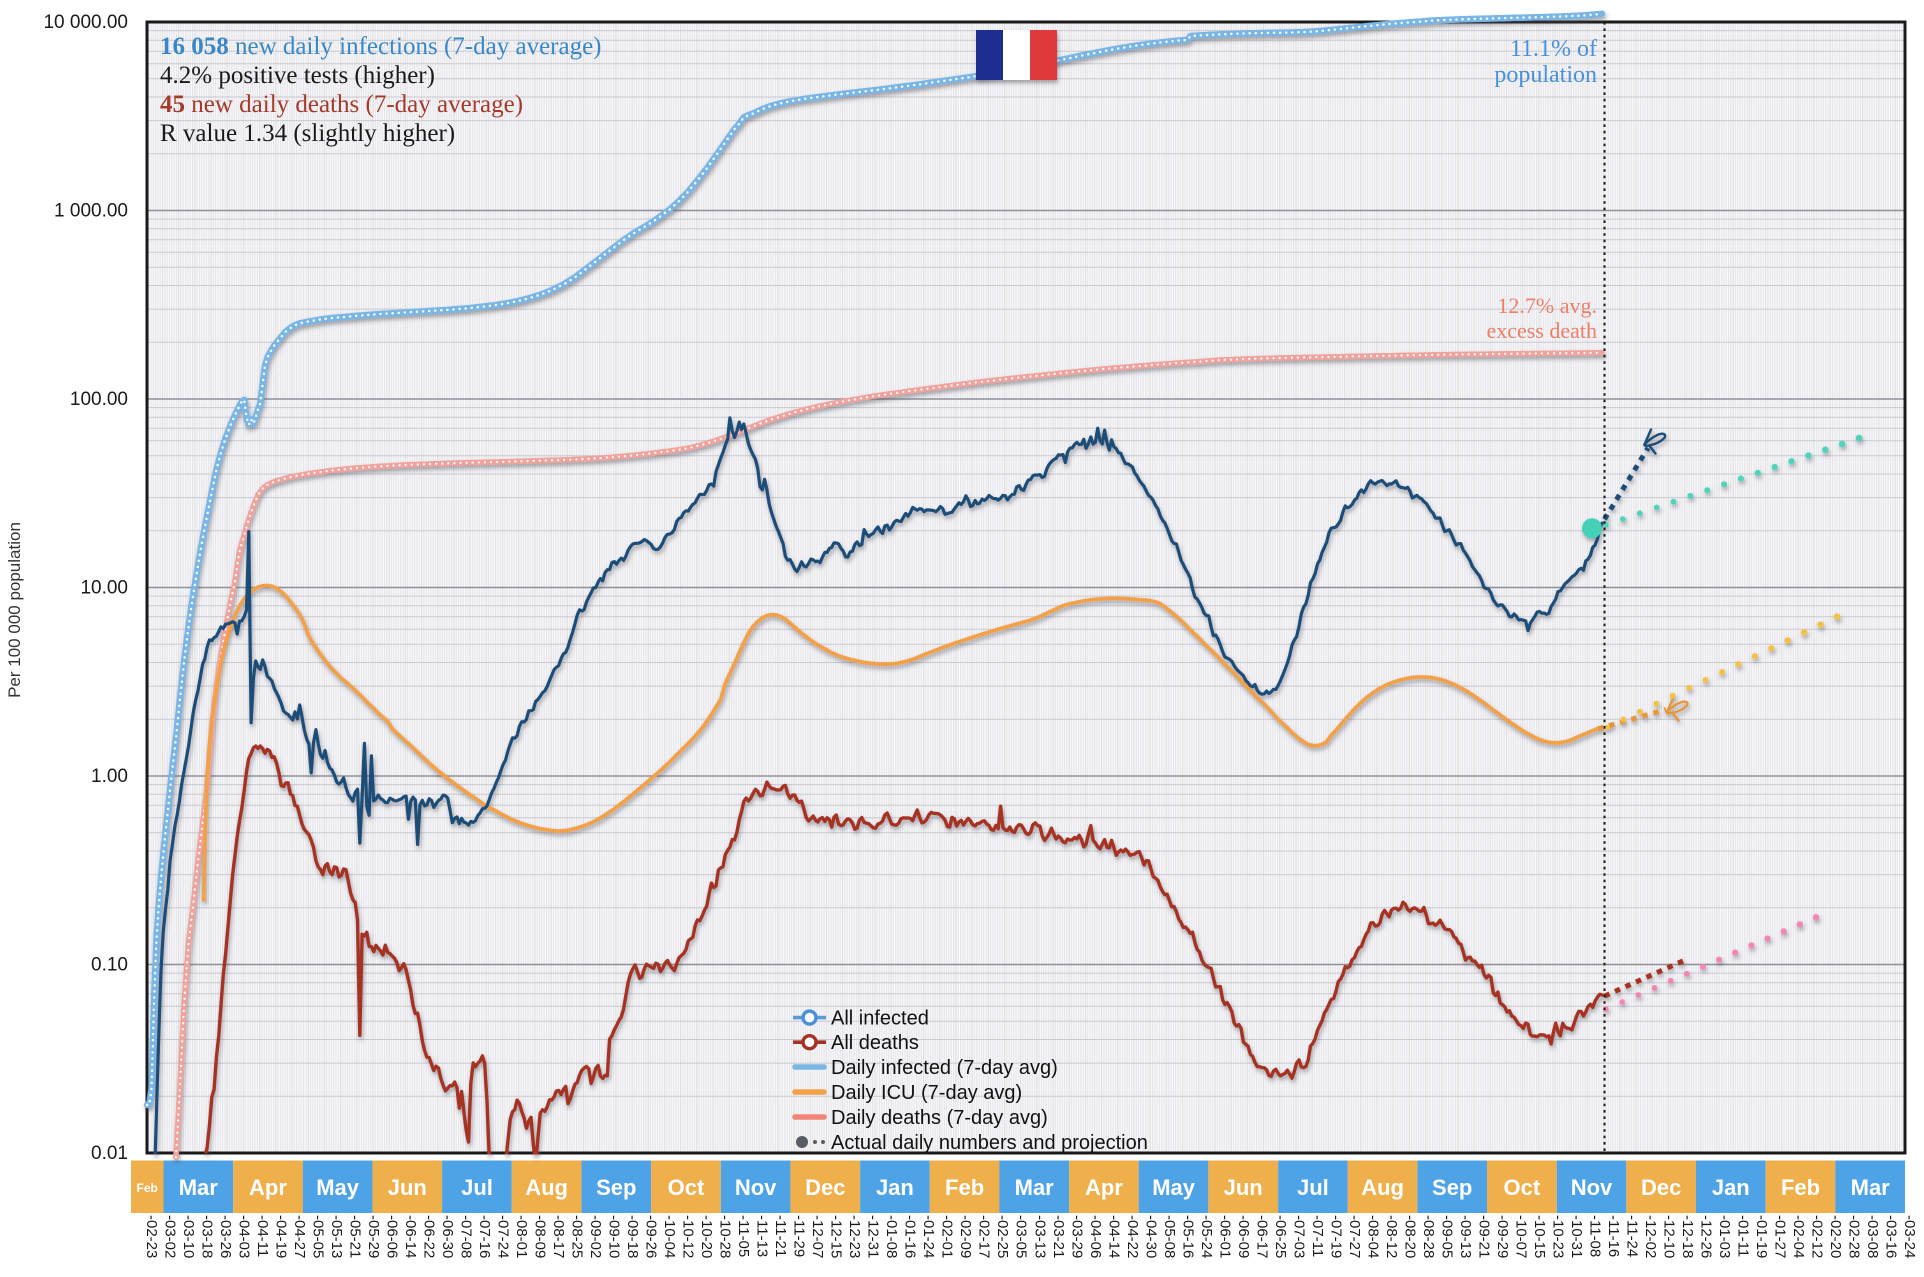 The width and height of the screenshot is (1924, 1277). Describe the element at coordinates (466, 1236) in the screenshot. I see `svg-text: -07-08` at that location.